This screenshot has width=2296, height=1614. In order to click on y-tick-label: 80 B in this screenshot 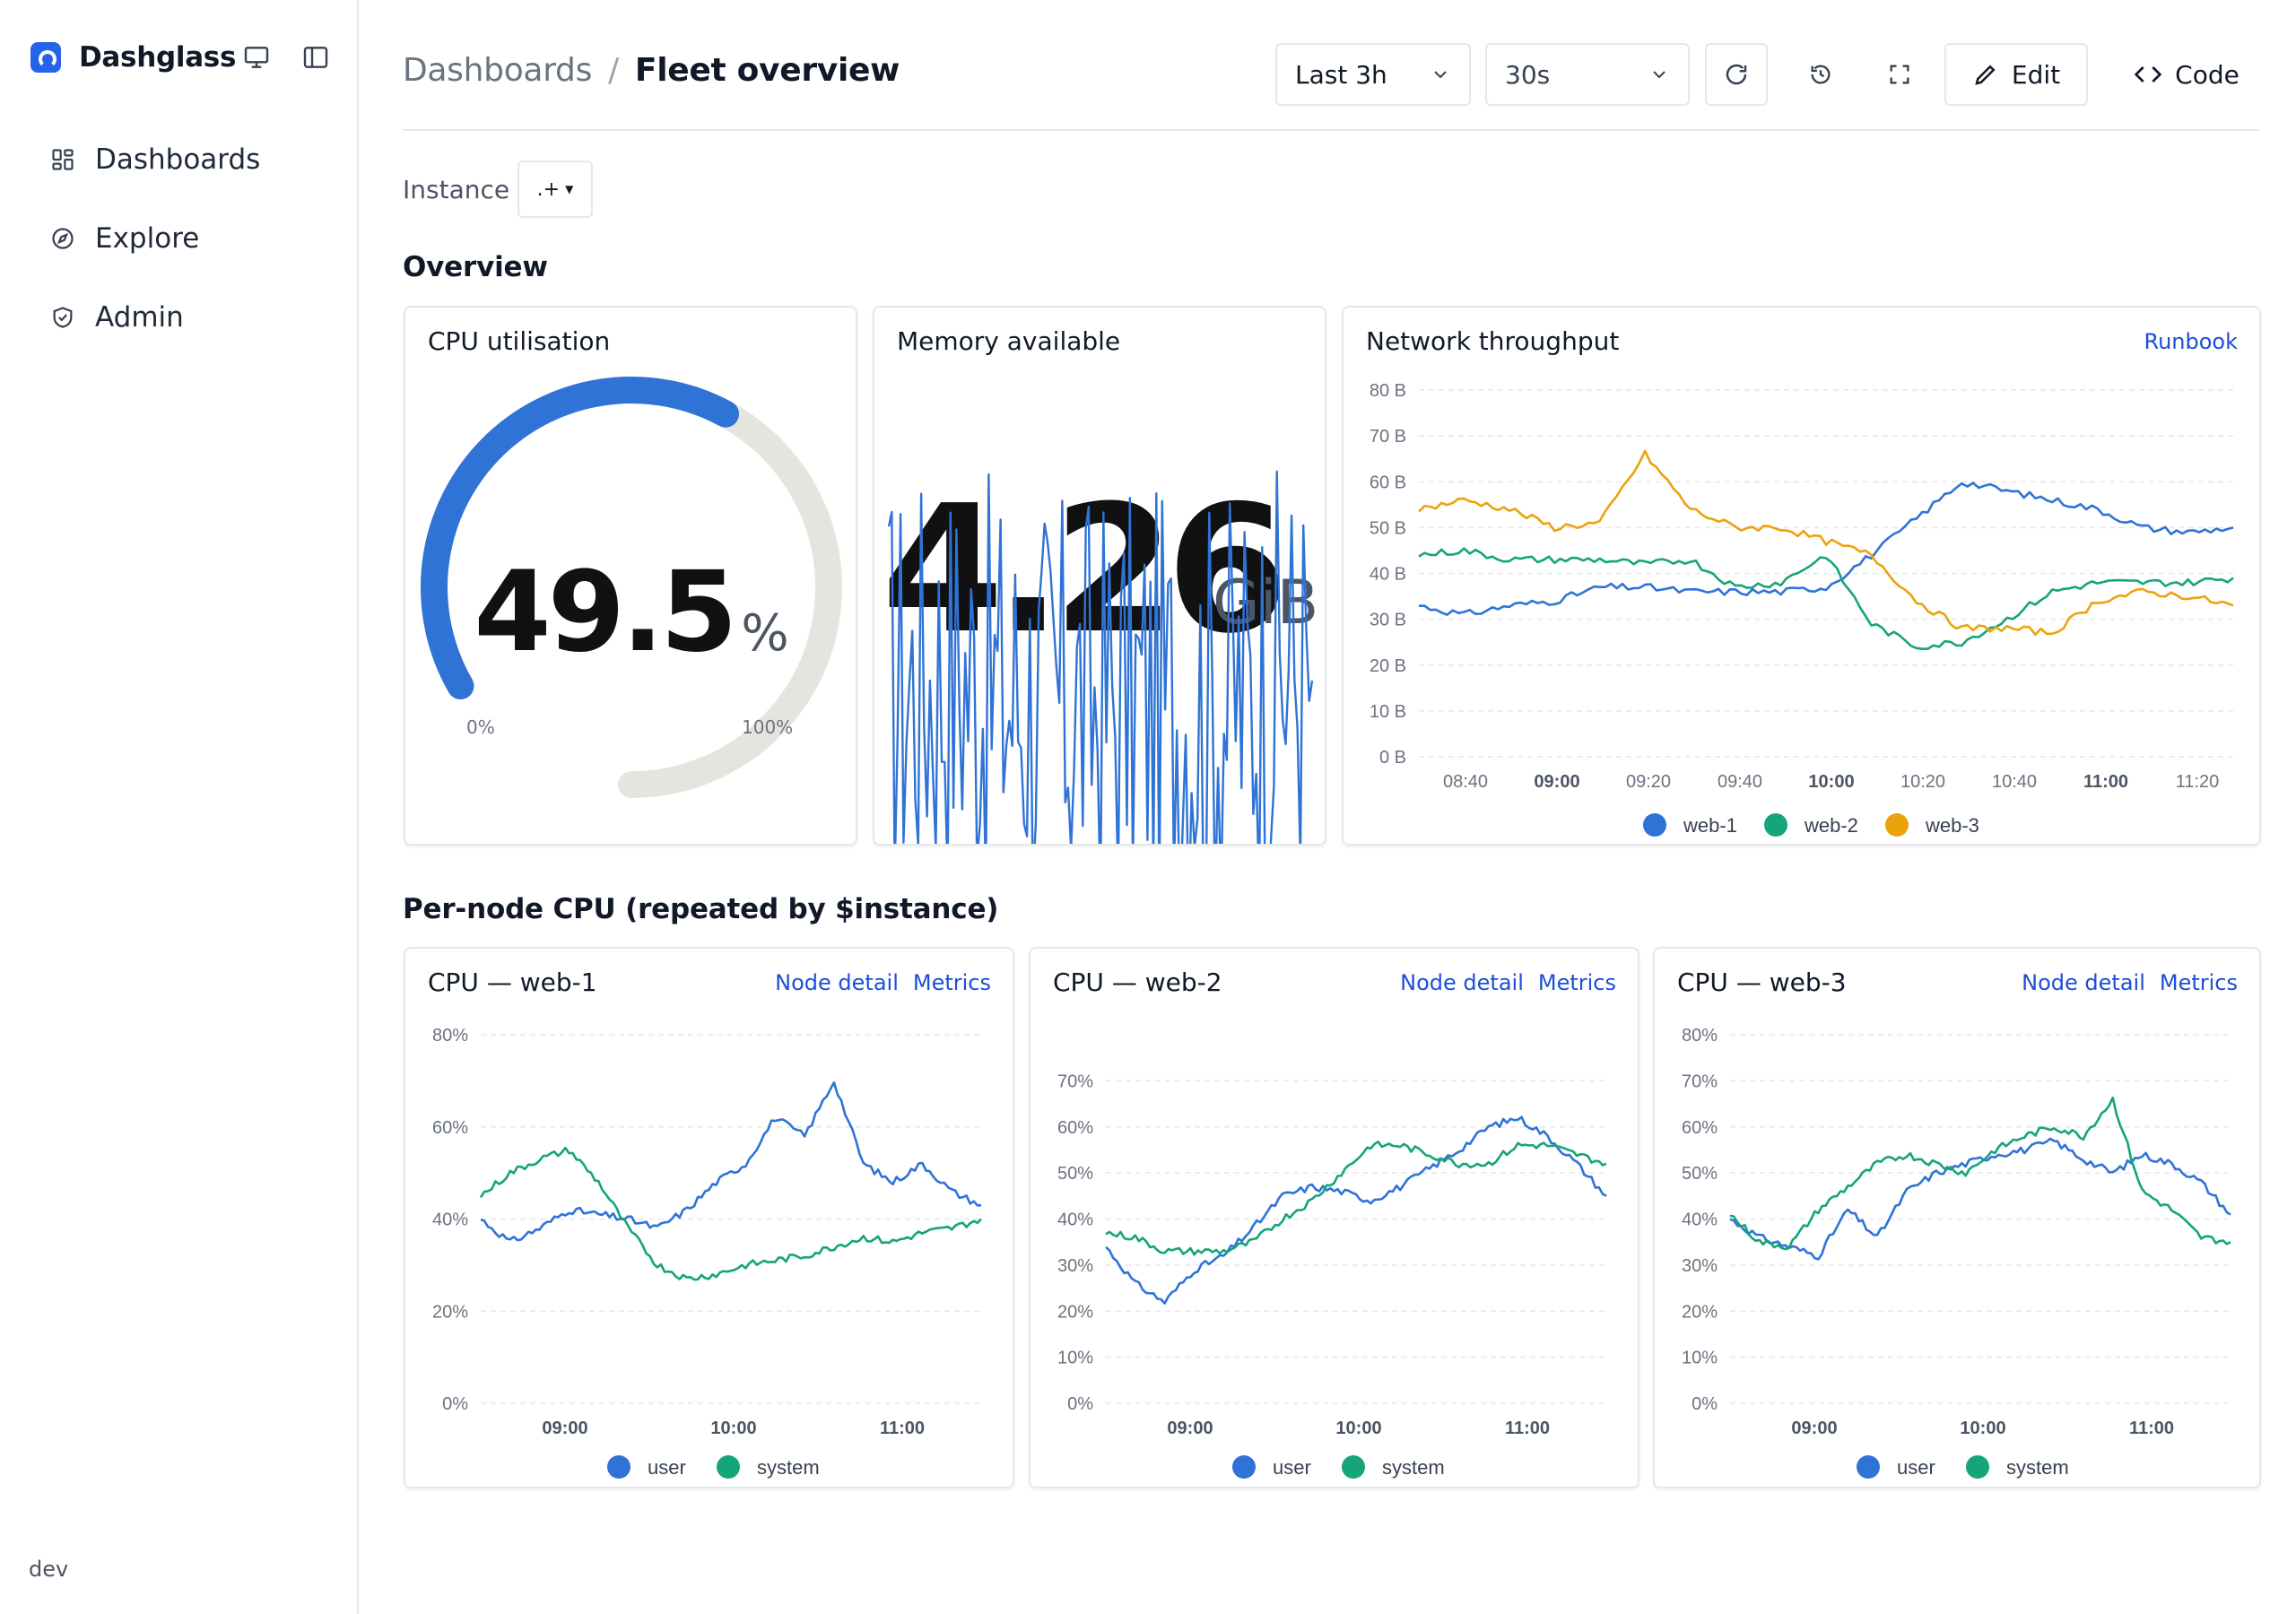, I will do `click(1388, 391)`.